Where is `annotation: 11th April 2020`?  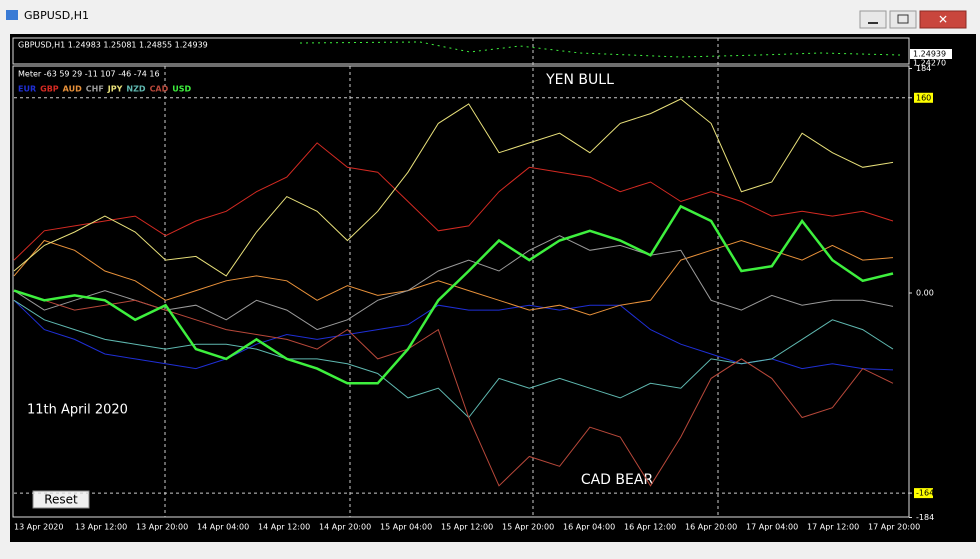
annotation: 11th April 2020 is located at coordinates (77, 410).